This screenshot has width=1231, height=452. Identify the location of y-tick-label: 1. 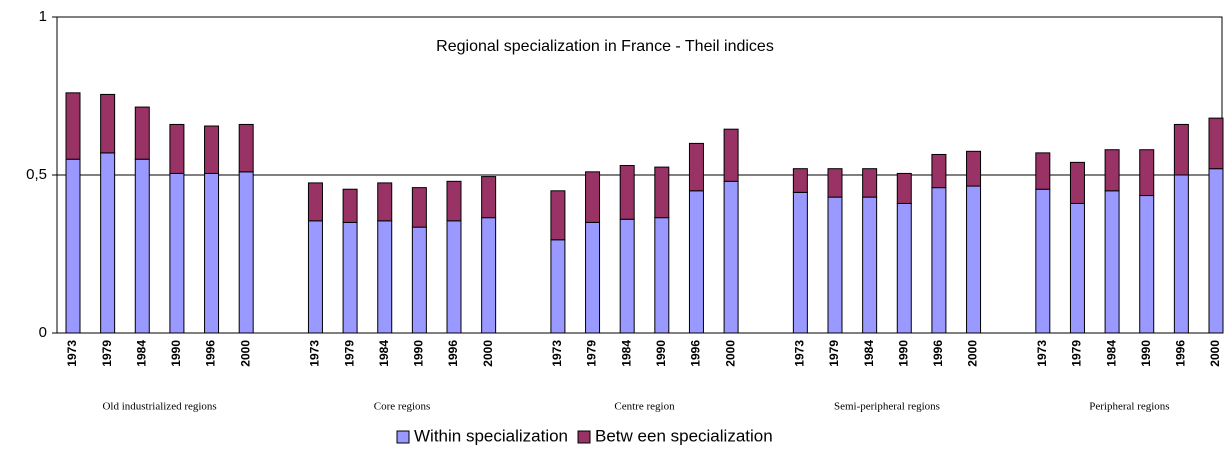
(43, 16).